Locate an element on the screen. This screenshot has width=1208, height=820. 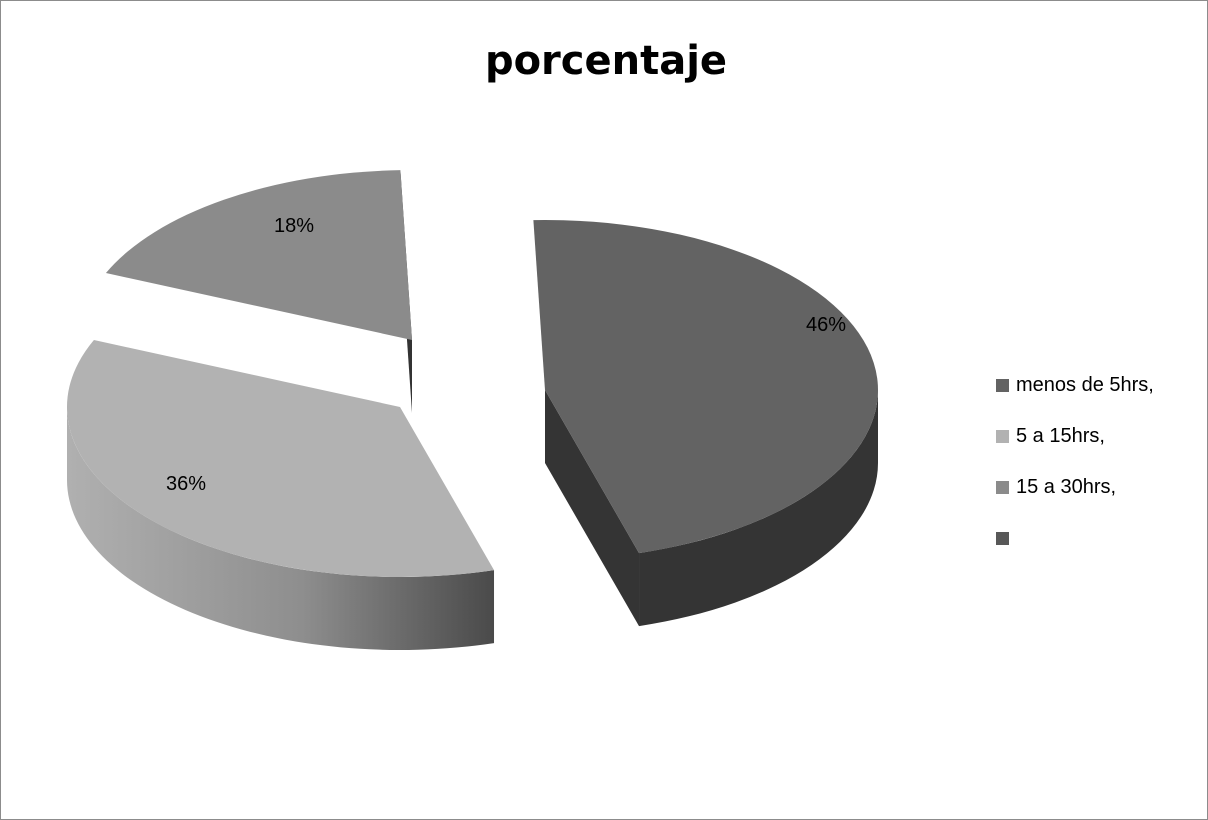
data-label: 36% is located at coordinates (186, 484).